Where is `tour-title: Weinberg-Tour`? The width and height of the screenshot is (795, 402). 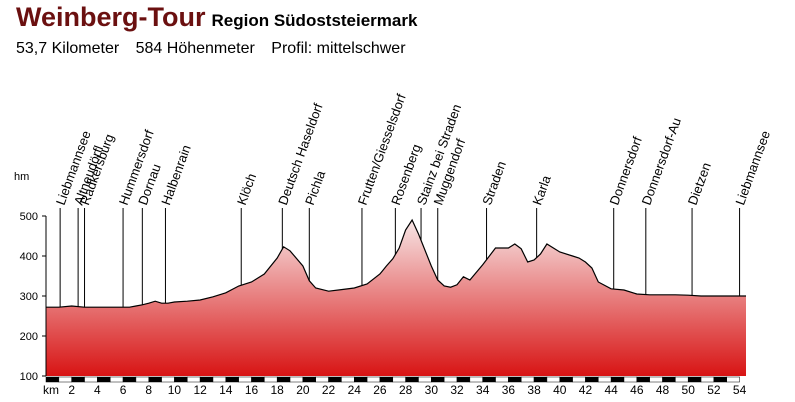
tour-title: Weinberg-Tour is located at coordinates (111, 17).